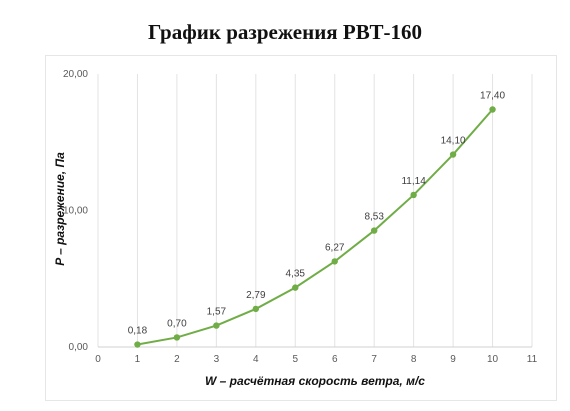 The height and width of the screenshot is (411, 570). What do you see at coordinates (315, 381) in the screenshot?
I see `x-axis-title: W – расчётная скорость ветра, м/с` at bounding box center [315, 381].